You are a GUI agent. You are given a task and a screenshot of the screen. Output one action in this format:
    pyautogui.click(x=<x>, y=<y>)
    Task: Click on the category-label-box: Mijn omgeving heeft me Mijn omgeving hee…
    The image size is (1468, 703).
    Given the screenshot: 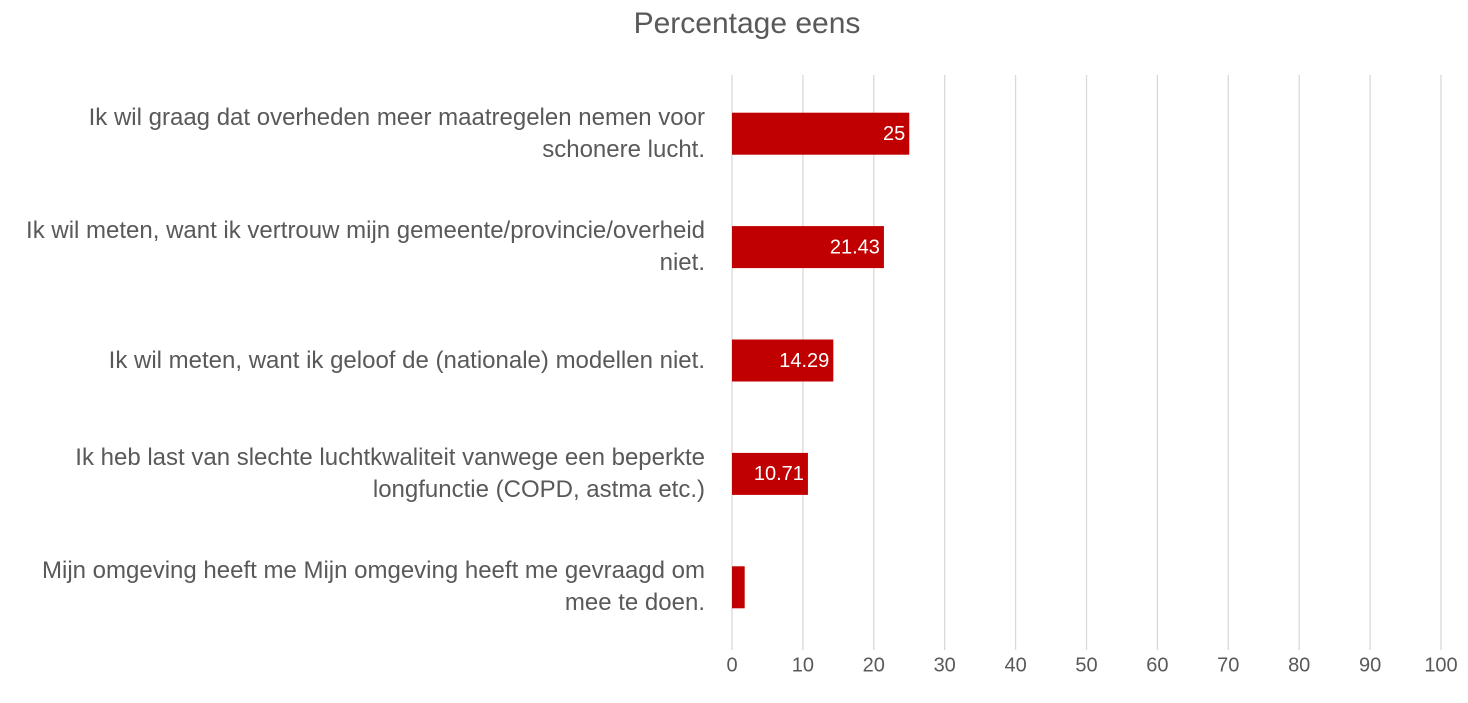 What is the action you would take?
    pyautogui.click(x=373, y=587)
    